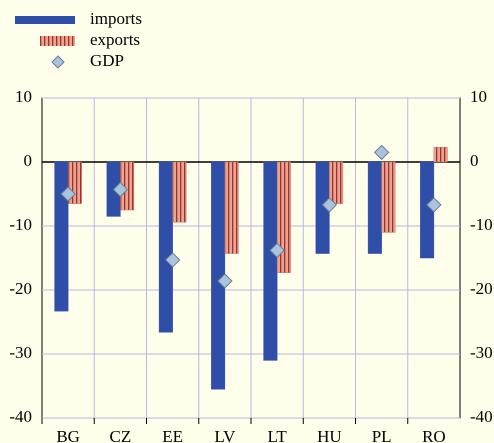 This screenshot has width=494, height=443. Describe the element at coordinates (481, 416) in the screenshot. I see `y2-tick-label: -40` at that location.